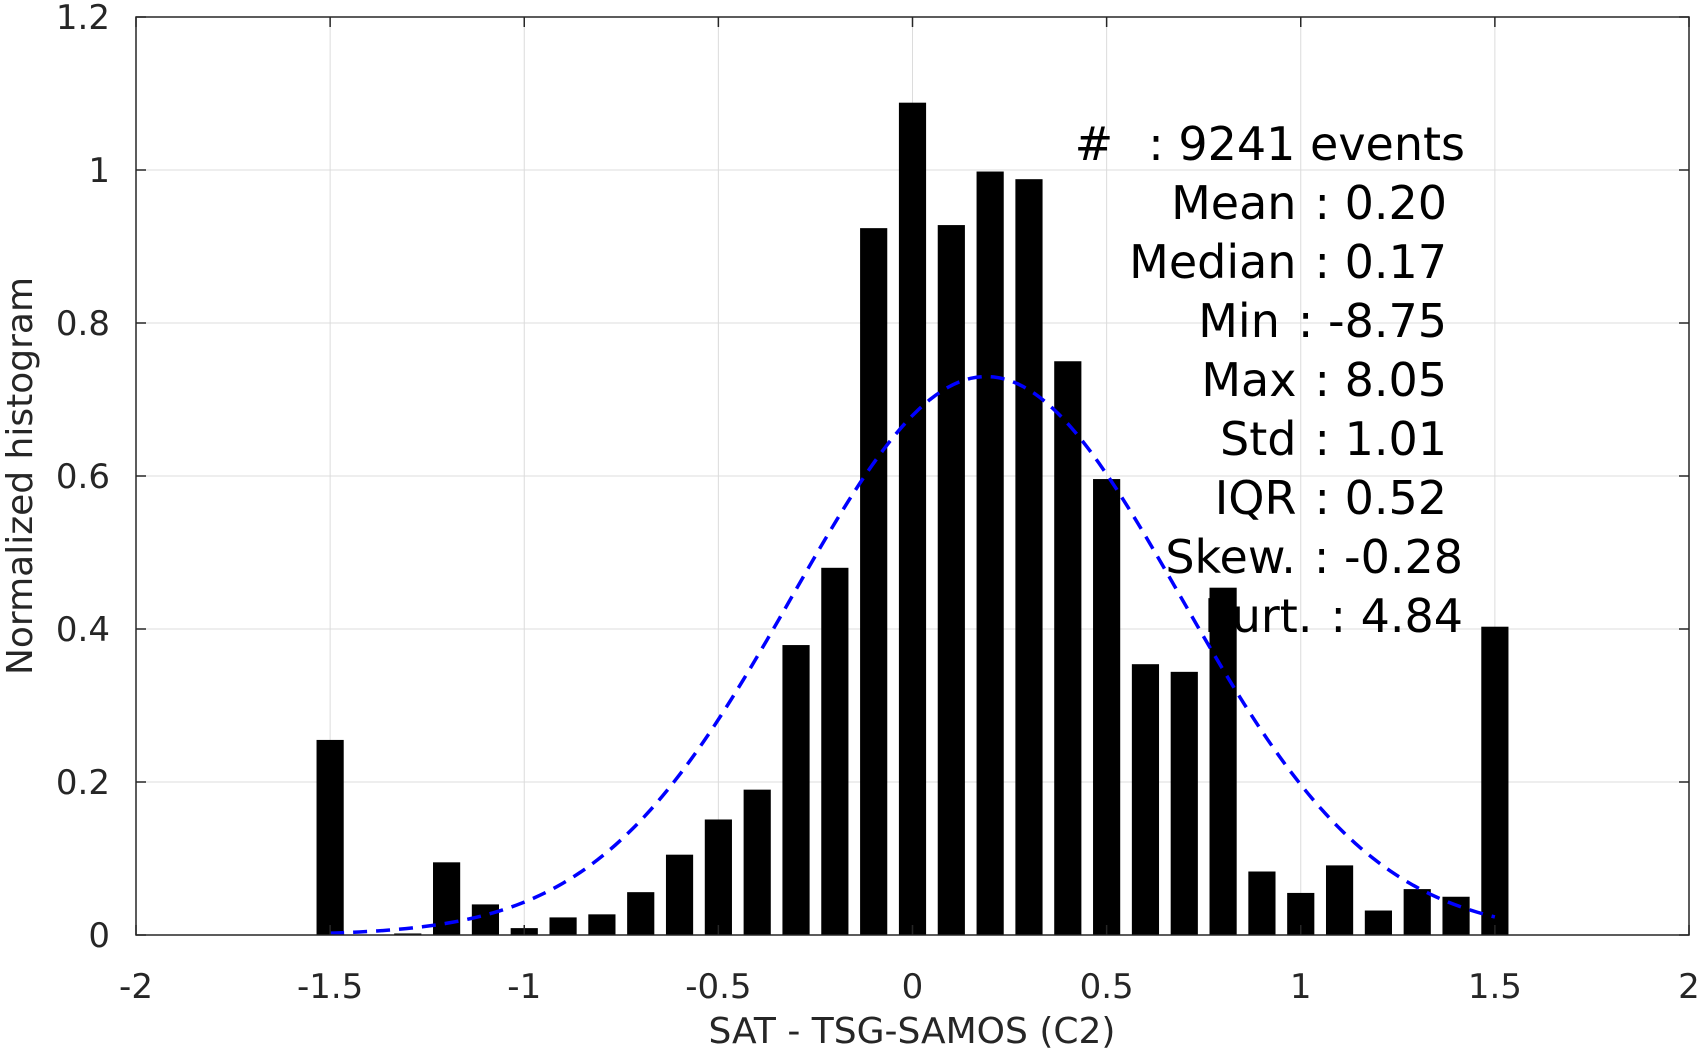 The width and height of the screenshot is (1703, 1053). What do you see at coordinates (99, 171) in the screenshot?
I see `y-tick-label: 1` at bounding box center [99, 171].